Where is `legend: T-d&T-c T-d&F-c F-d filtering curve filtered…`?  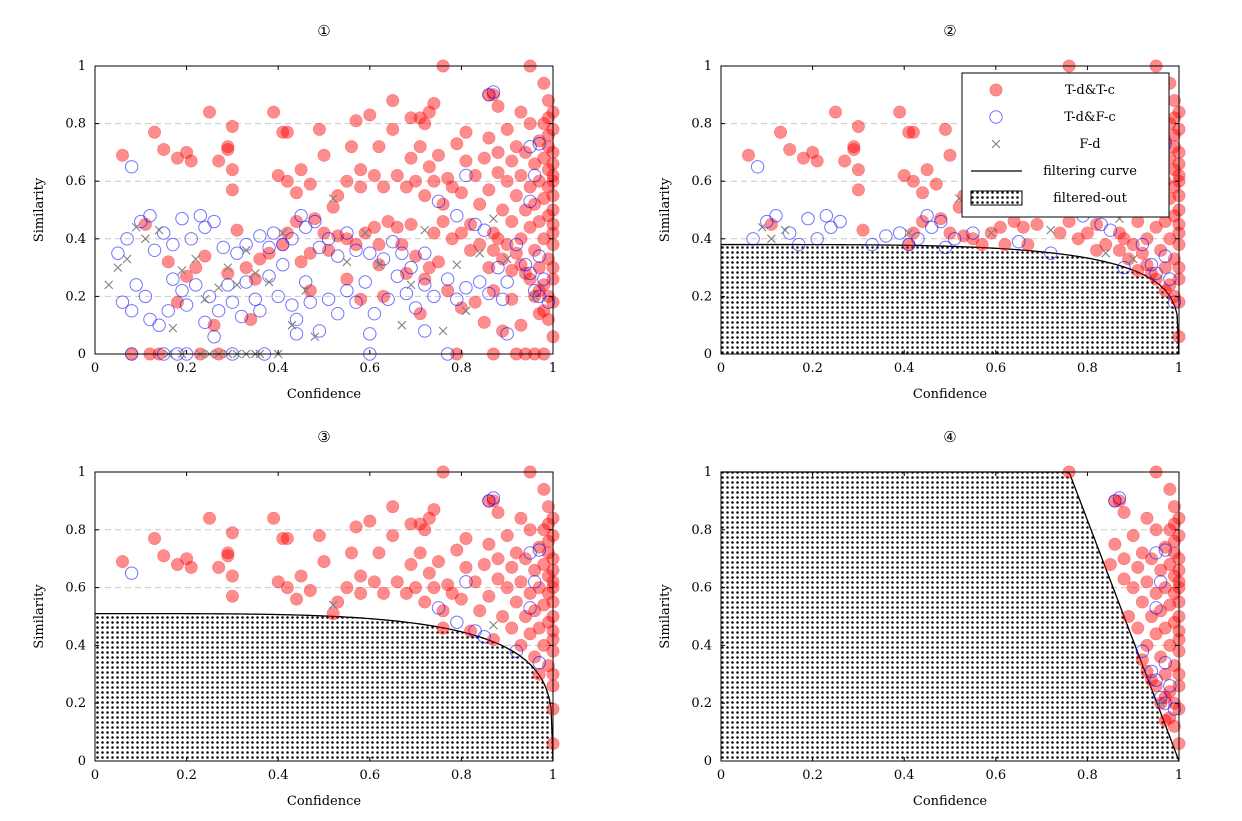 legend: T-d&T-c T-d&F-c F-d filtering curve filtered… is located at coordinates (1065, 145).